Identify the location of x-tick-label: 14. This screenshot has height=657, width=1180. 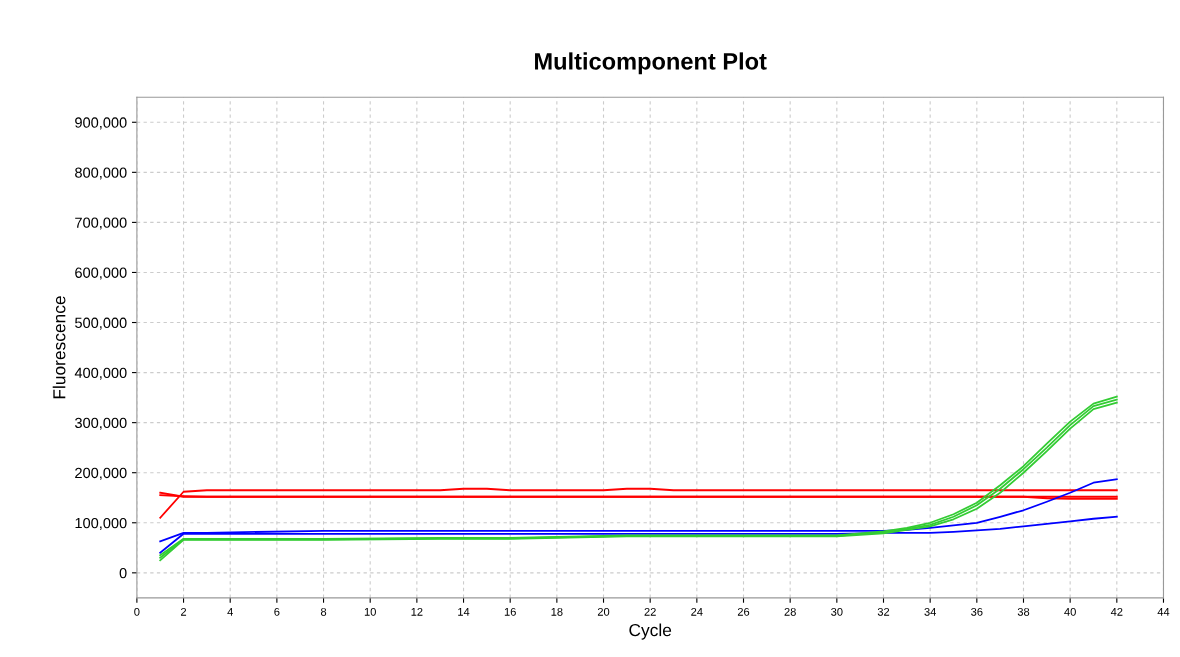
(464, 612).